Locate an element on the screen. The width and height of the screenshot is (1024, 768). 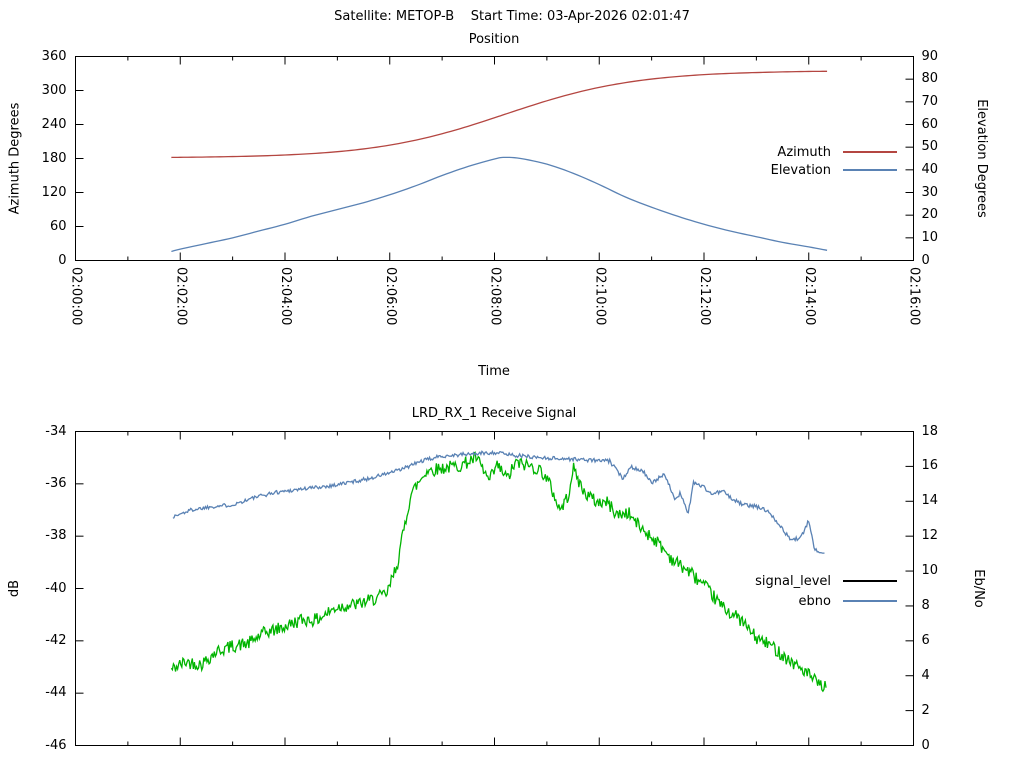
y2-tick-label: 12 is located at coordinates (930, 536).